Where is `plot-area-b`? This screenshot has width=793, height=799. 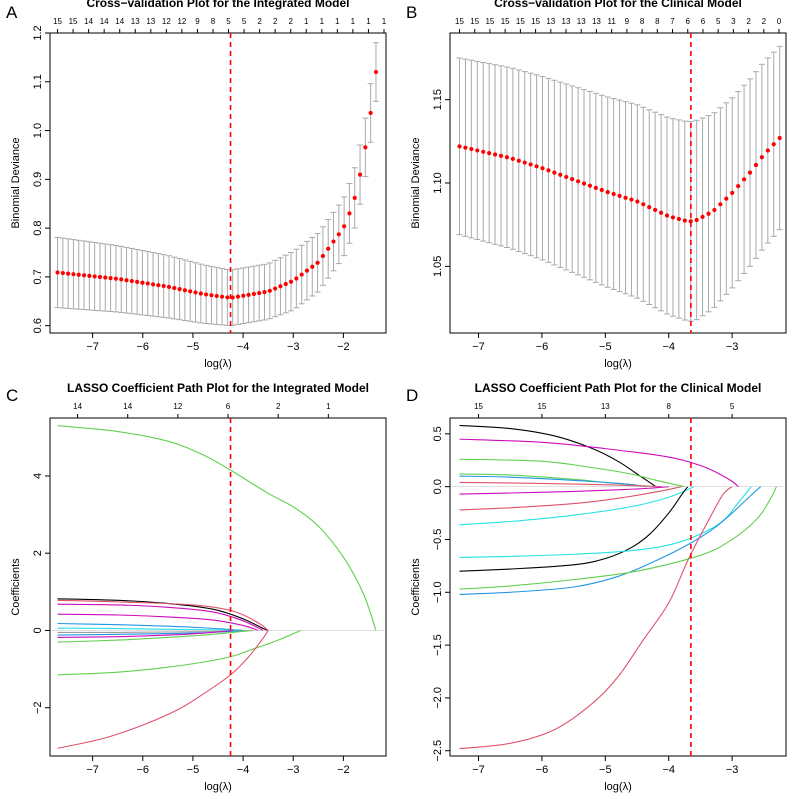
plot-area-b is located at coordinates (619, 183).